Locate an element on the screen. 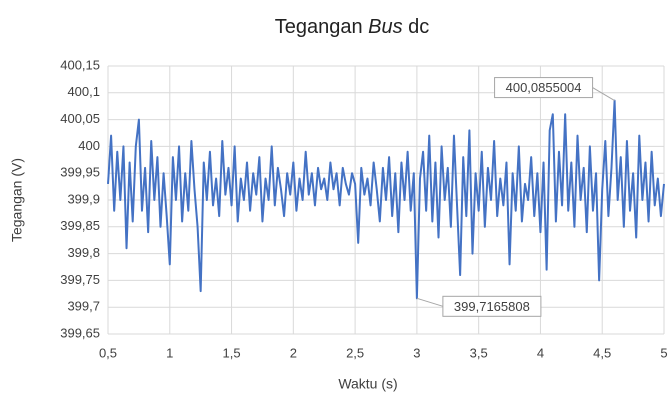 The height and width of the screenshot is (400, 668). x-tick-label: 3 is located at coordinates (416, 352).